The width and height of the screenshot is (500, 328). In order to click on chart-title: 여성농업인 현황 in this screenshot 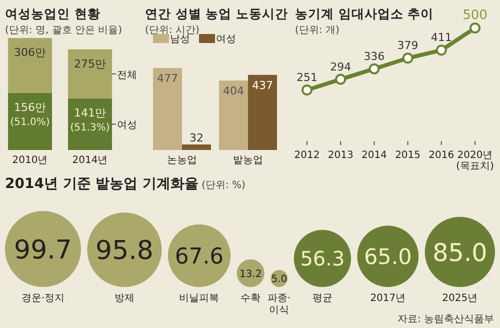, I will do `click(52, 13)`.